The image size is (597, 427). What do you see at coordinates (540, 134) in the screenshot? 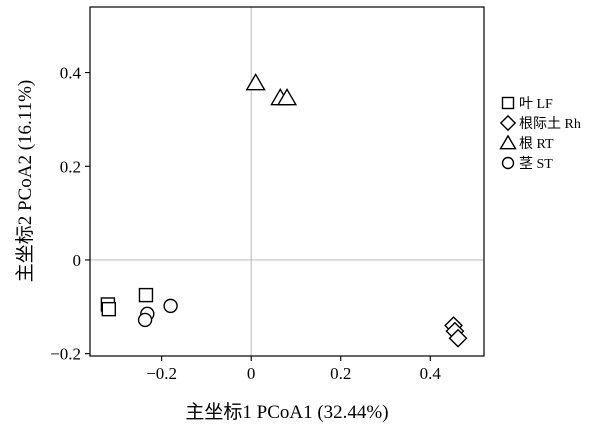
I see `legend: 叶 LF 根际土 Rh 根 RT 茎 ST` at bounding box center [540, 134].